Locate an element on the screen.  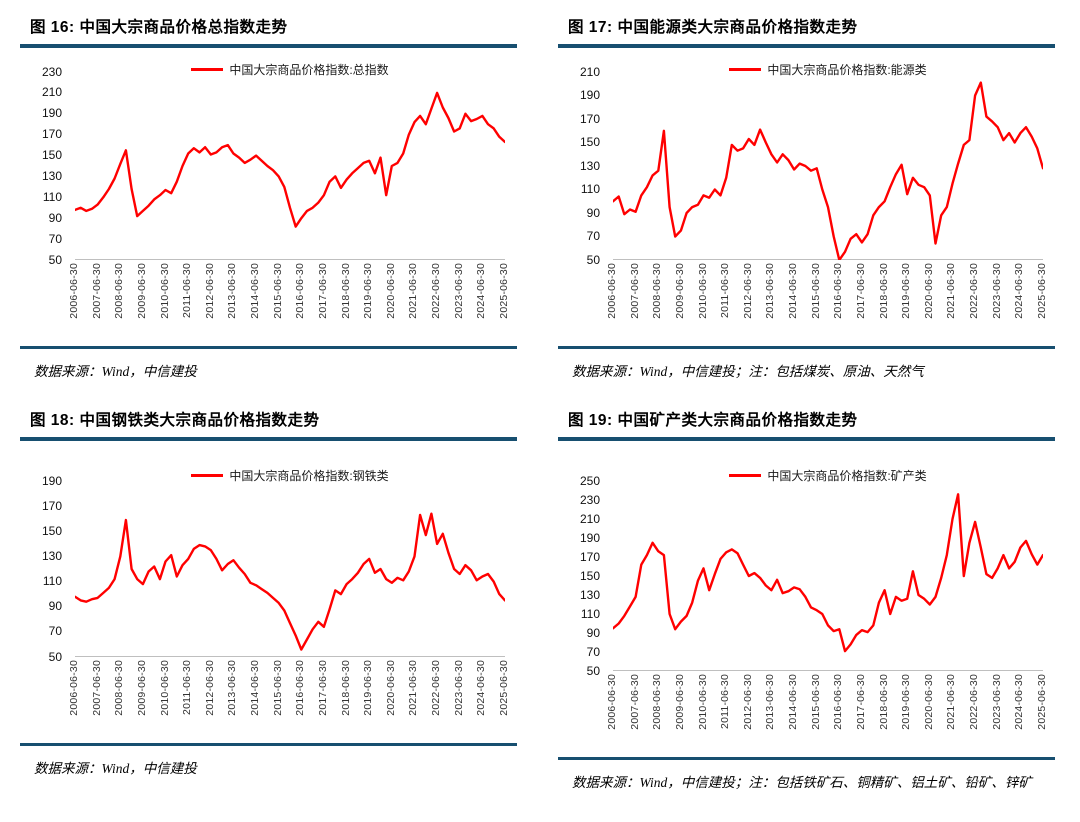
x-tick-label: 2009-06-30 is located at coordinates (679, 701).